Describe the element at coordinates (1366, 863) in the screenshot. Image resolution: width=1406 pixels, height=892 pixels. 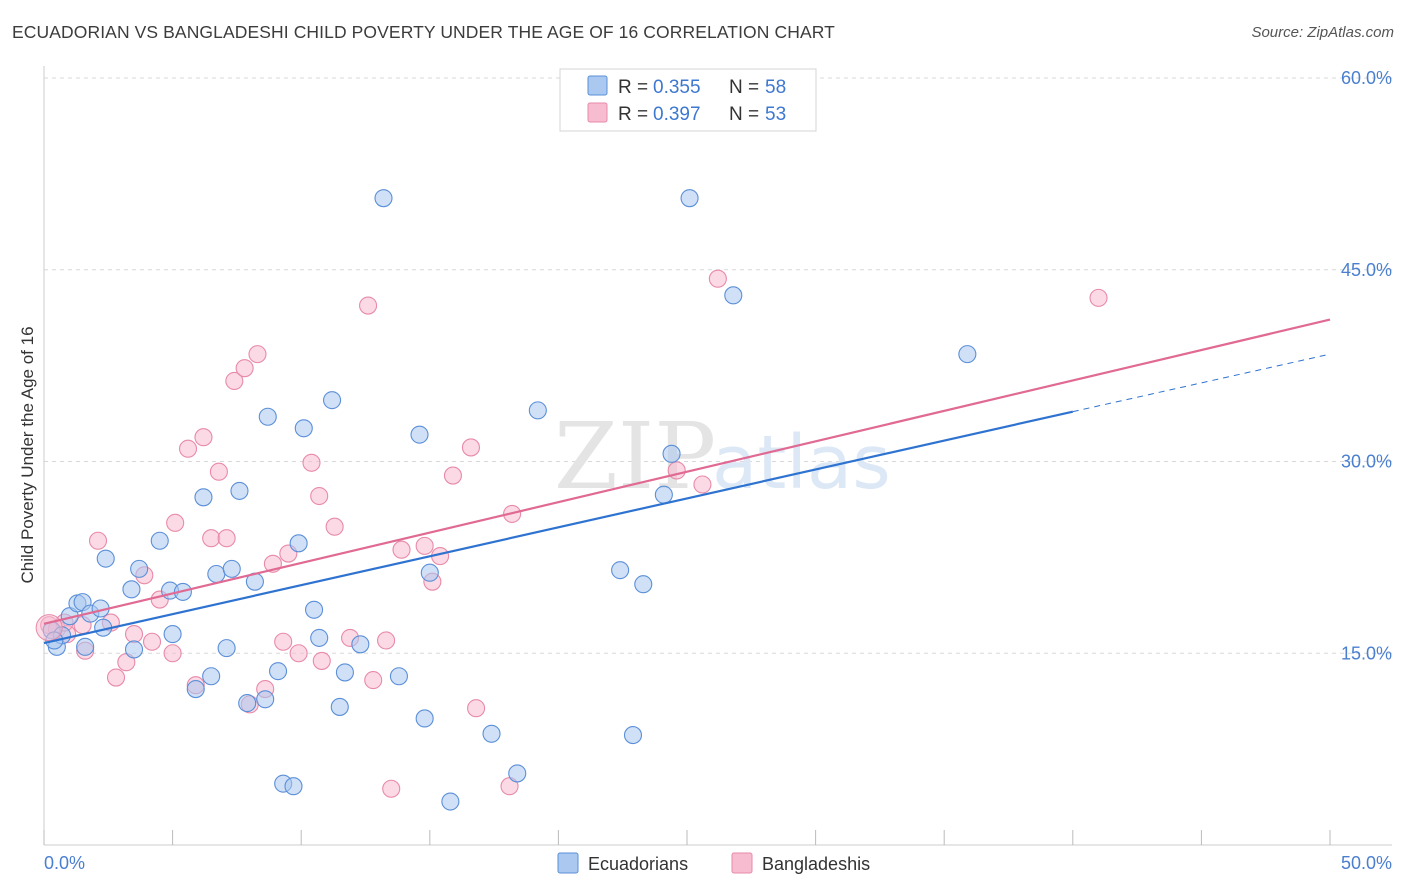
I see `x-tick-label-max: 50.0%` at that location.